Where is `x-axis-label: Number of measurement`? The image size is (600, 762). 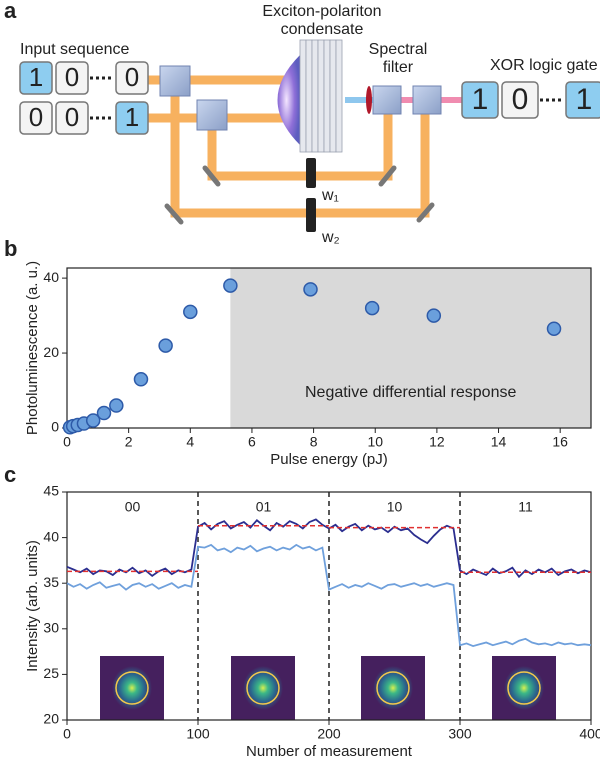
x-axis-label: Number of measurement is located at coordinates (329, 751).